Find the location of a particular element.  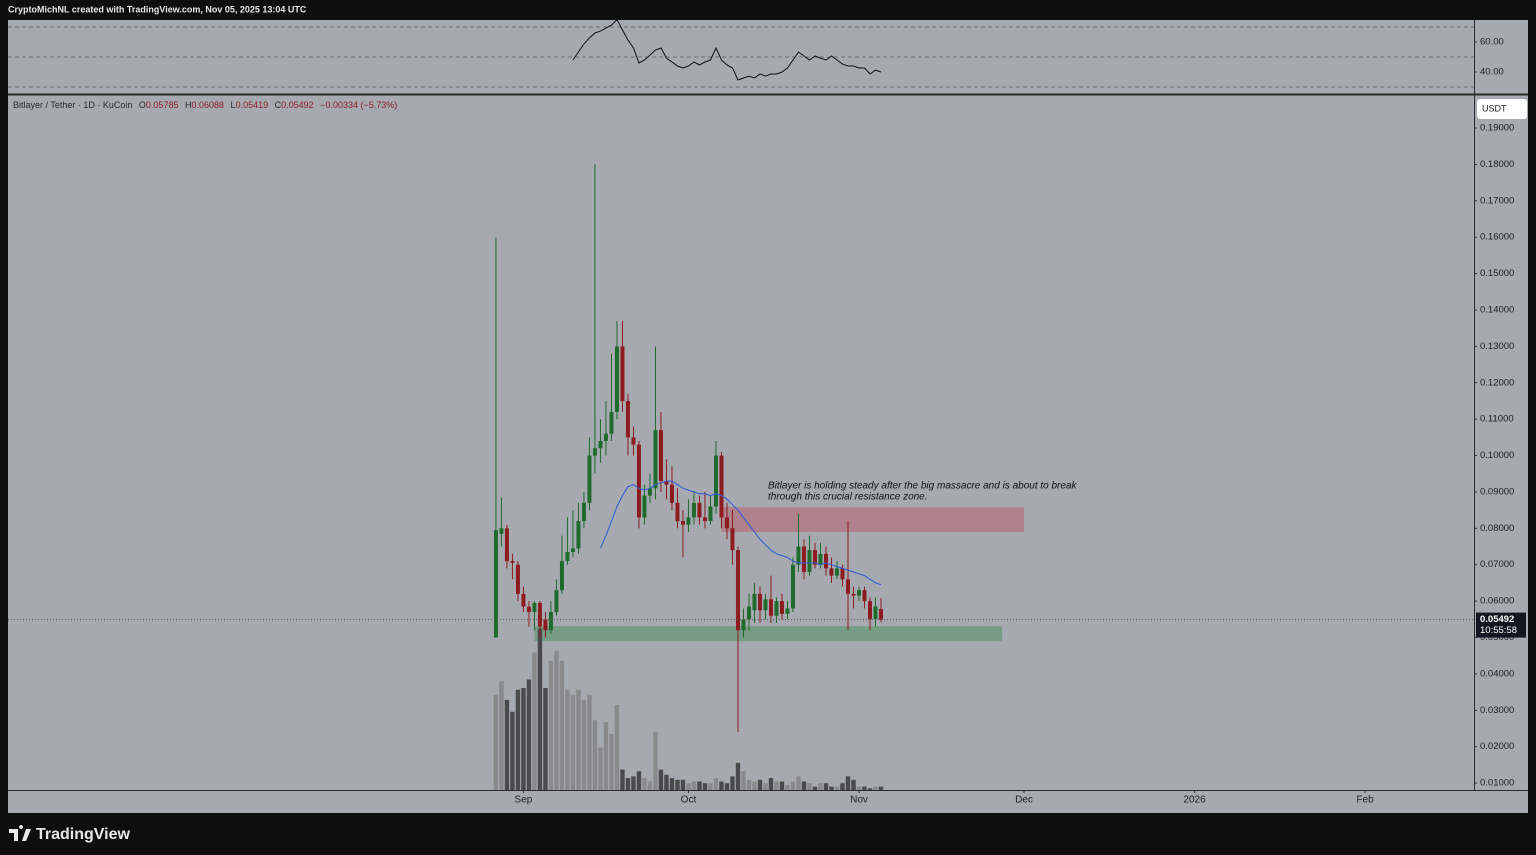

currency: USDT is located at coordinates (1494, 108).